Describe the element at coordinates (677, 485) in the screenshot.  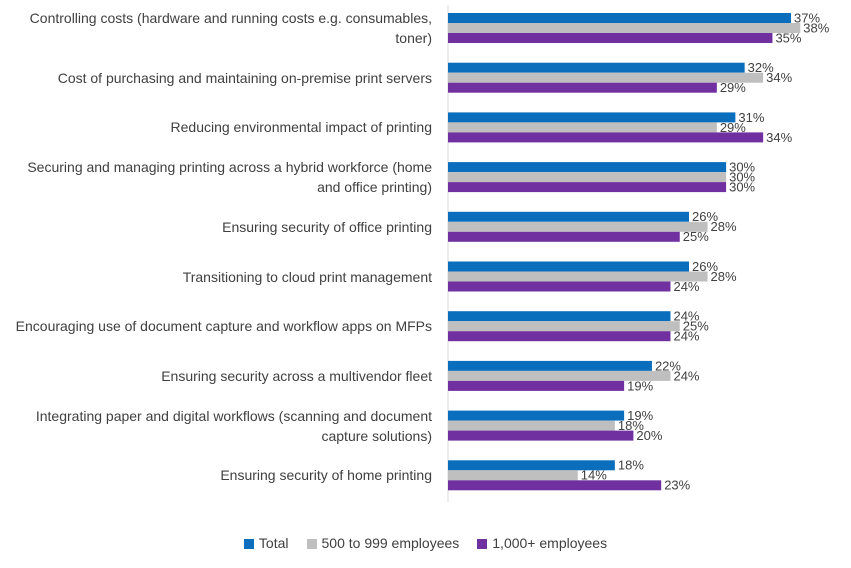
I see `data-label: 23%` at that location.